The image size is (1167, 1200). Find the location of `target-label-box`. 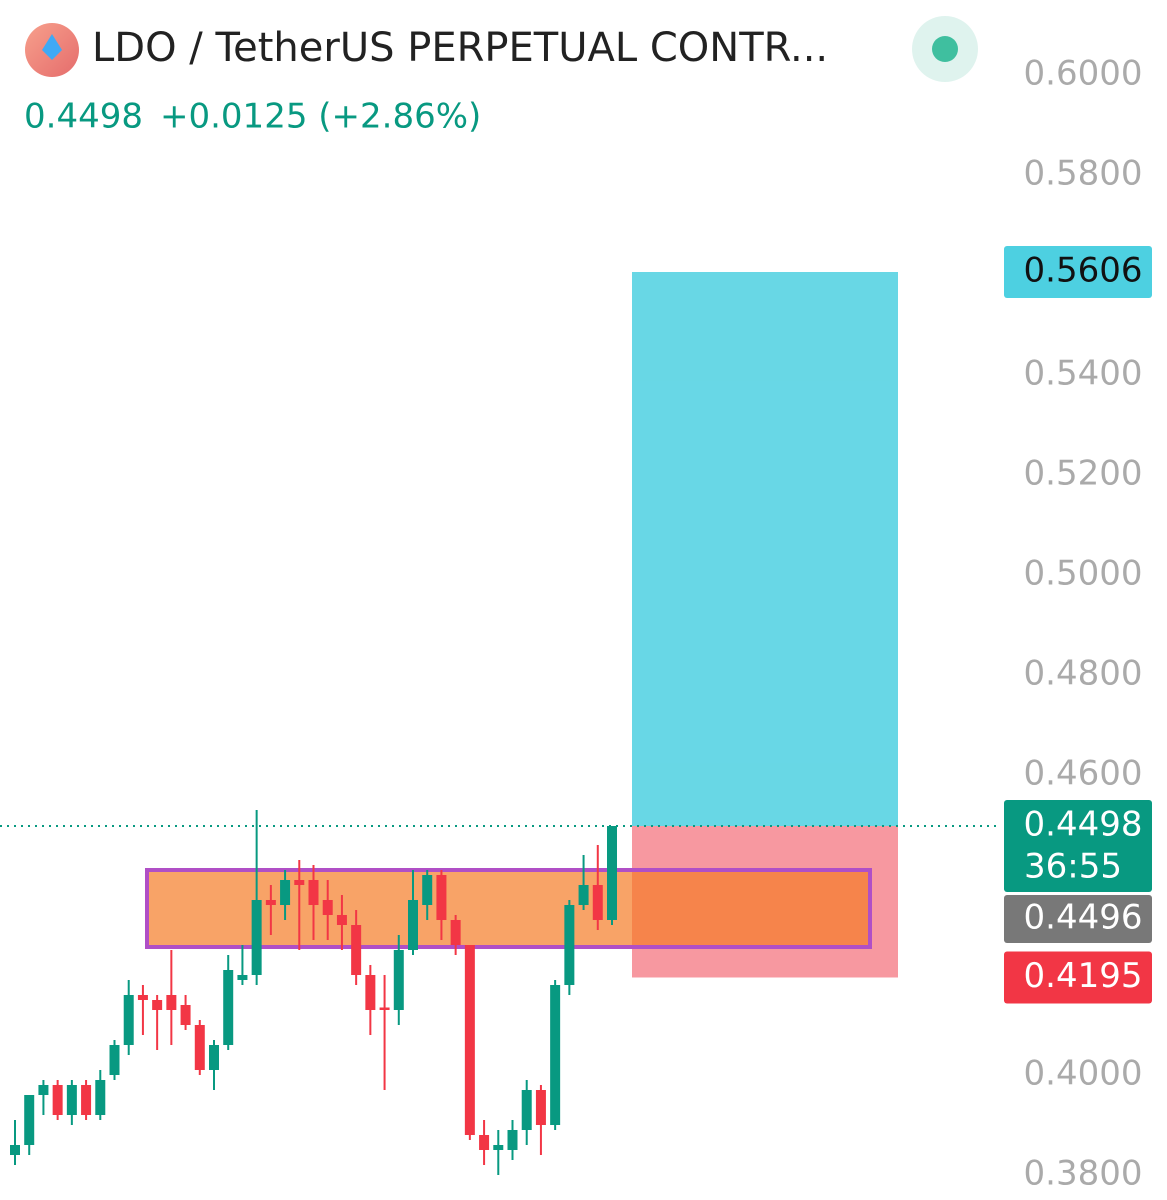

target-label-box is located at coordinates (1078, 272).